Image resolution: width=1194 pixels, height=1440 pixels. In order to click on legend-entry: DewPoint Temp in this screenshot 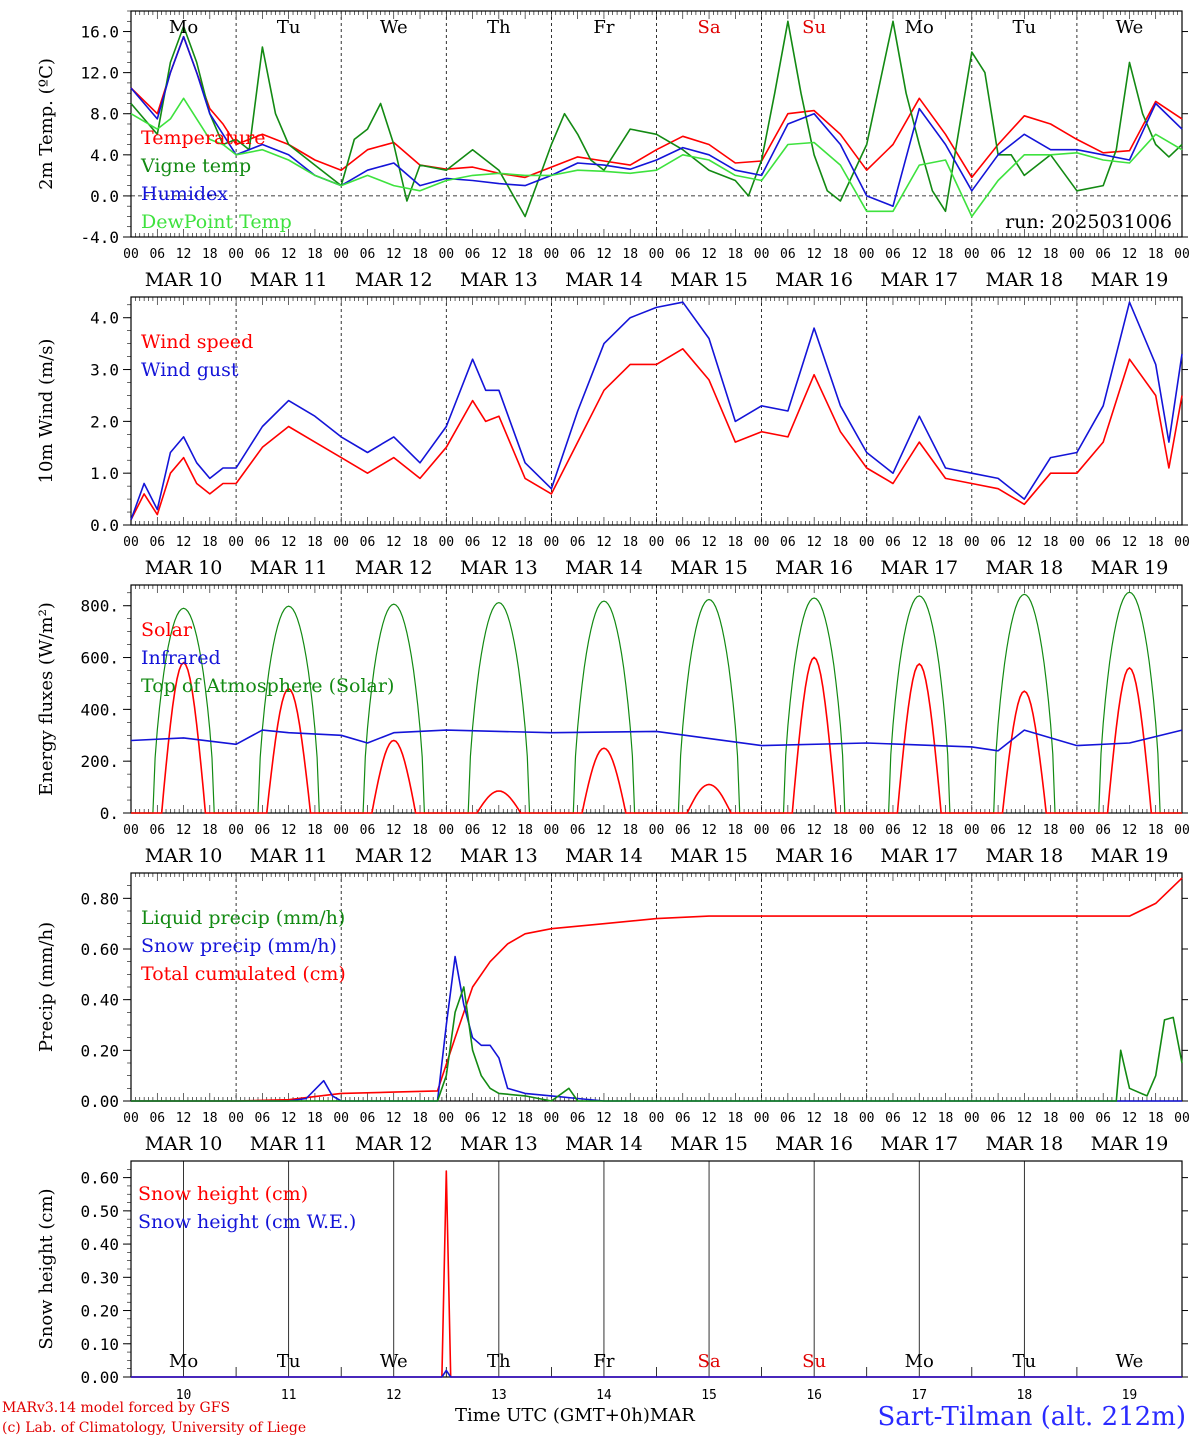, I will do `click(216, 222)`.